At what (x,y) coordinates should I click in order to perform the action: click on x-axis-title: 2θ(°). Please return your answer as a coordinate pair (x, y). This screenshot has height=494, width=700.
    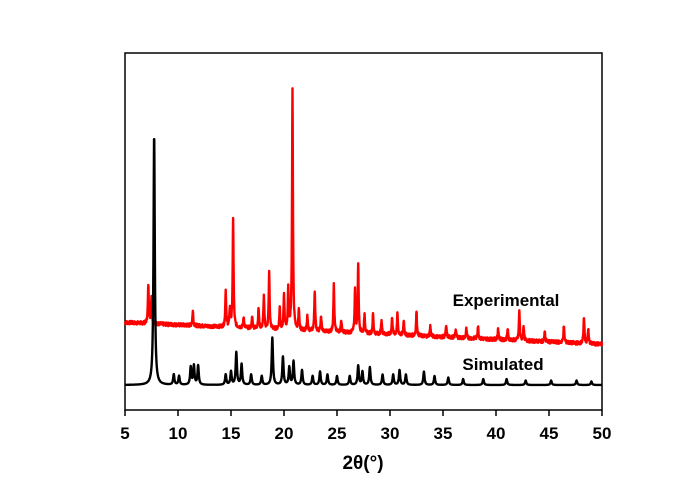
    Looking at the image, I should click on (362, 463).